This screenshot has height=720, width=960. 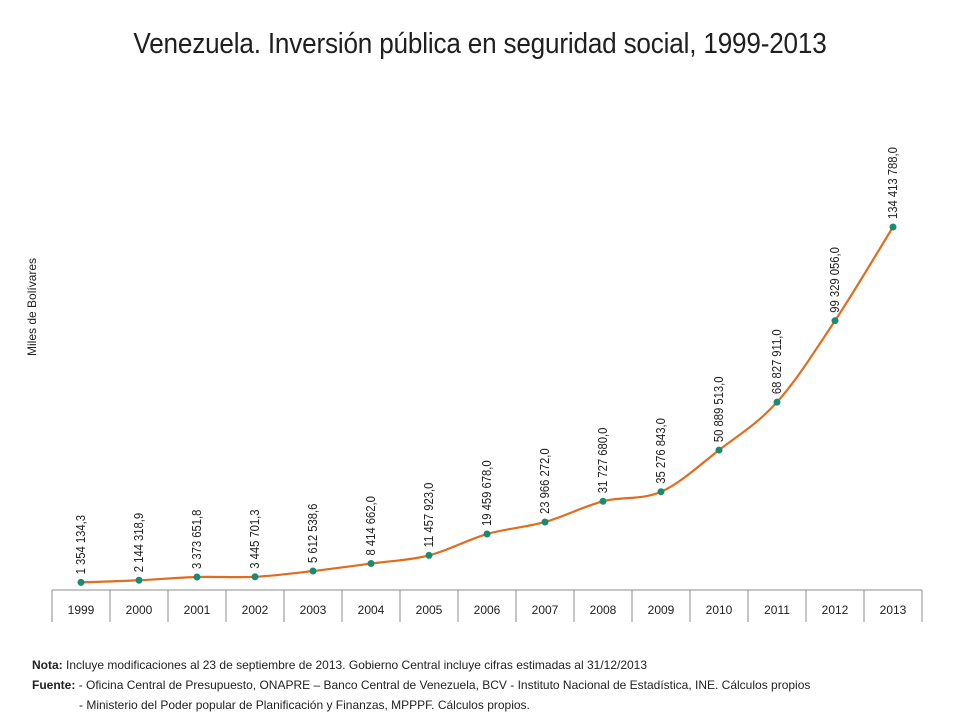 What do you see at coordinates (602, 460) in the screenshot?
I see `data-label: 31 727 680,0` at bounding box center [602, 460].